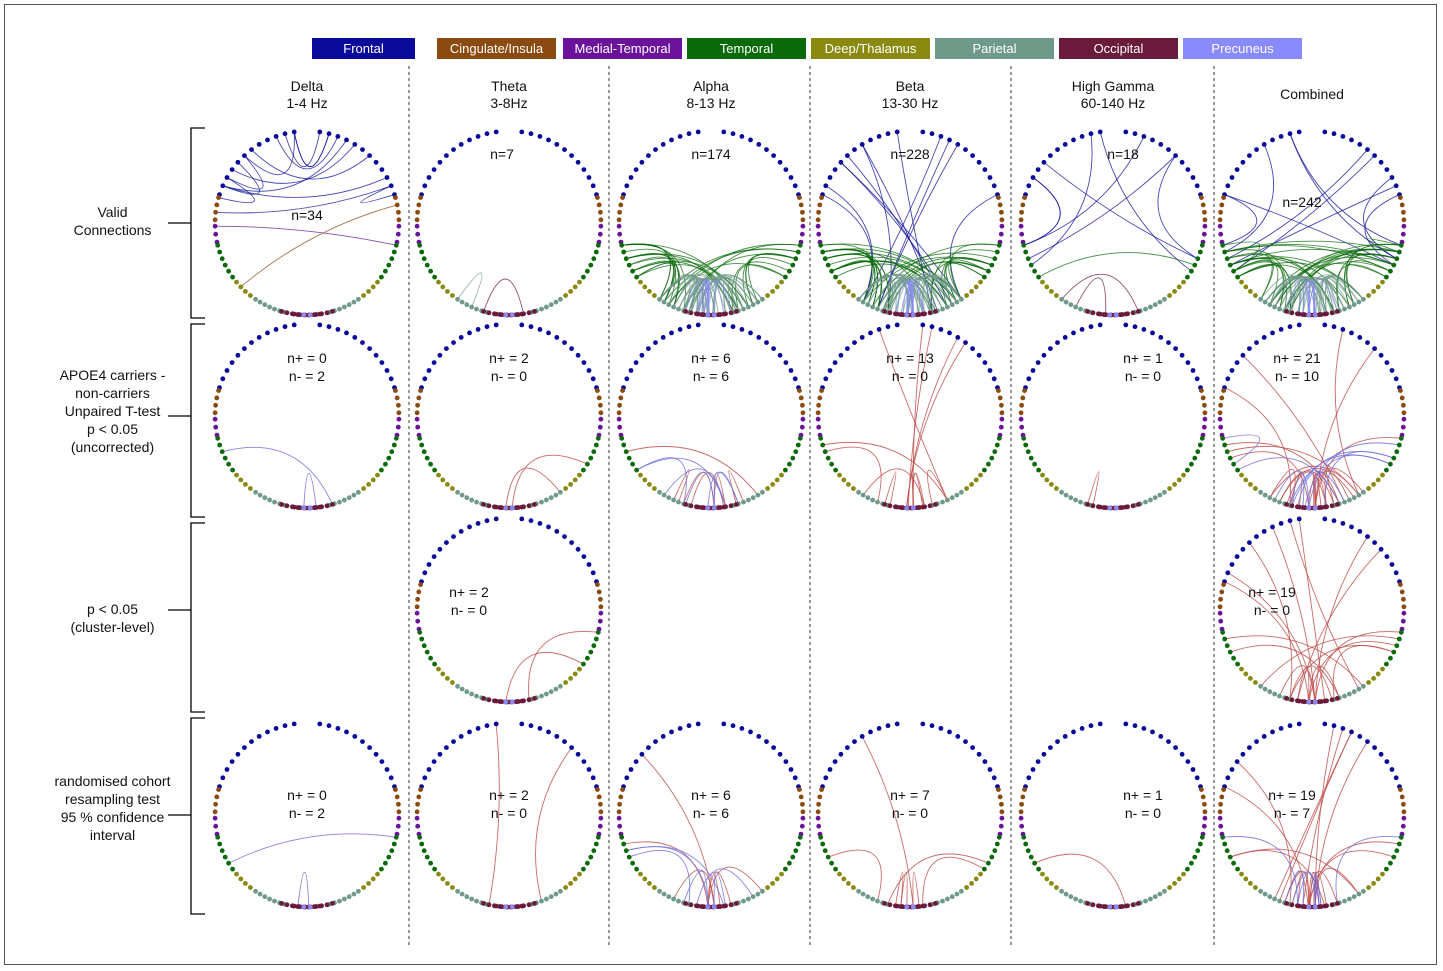  I want to click on row-label-line: (uncorrected), so click(112, 447).